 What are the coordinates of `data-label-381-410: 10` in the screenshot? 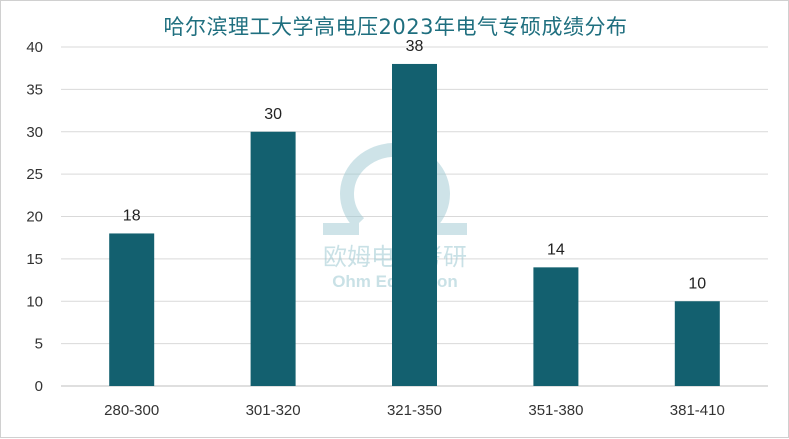 It's located at (697, 283).